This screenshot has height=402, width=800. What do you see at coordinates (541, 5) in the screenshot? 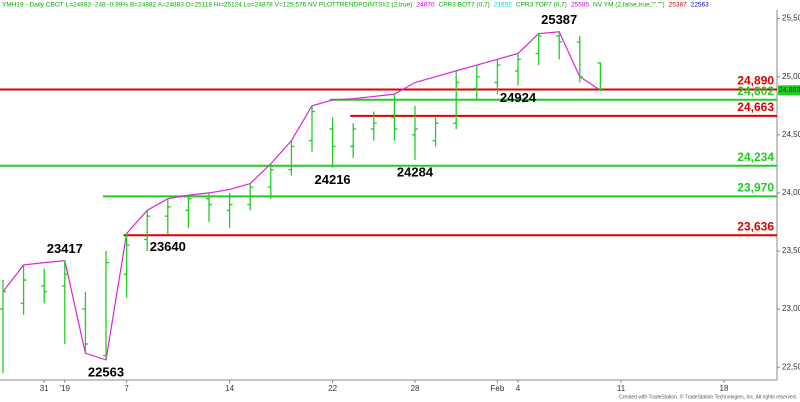
I see `header-text: CPR3 TOP7 (0,7)` at bounding box center [541, 5].